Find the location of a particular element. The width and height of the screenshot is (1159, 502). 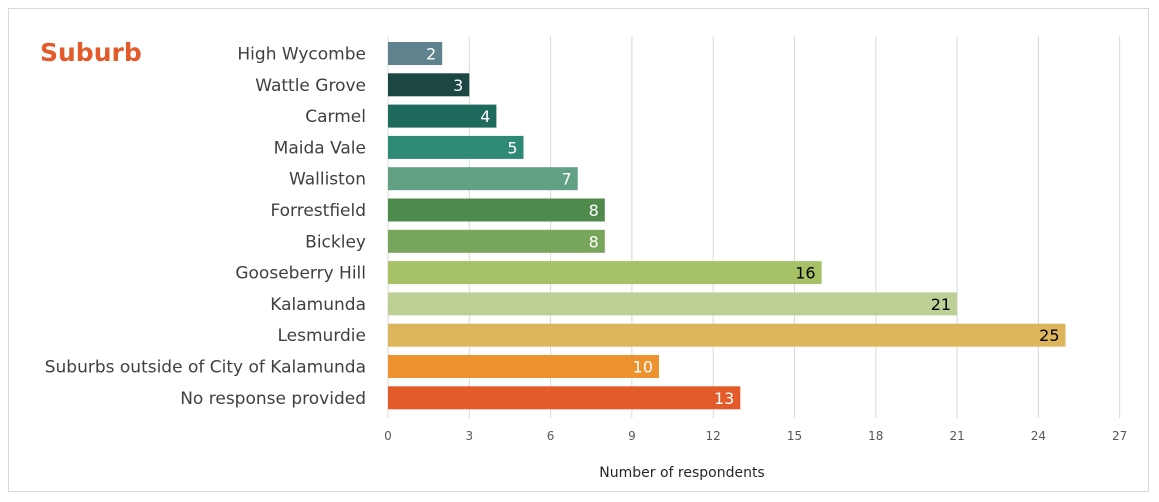

x-axis-title: Number of respondents is located at coordinates (681, 473).